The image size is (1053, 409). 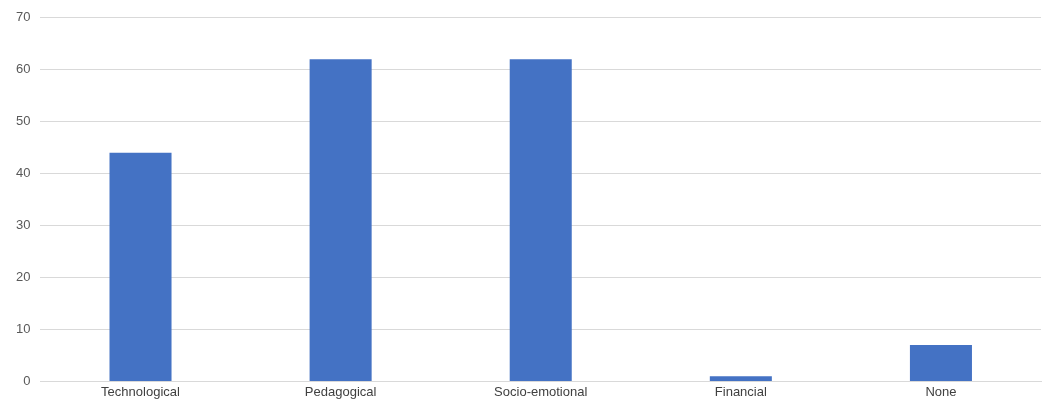 What do you see at coordinates (23, 121) in the screenshot?
I see `y-tick-label: 50` at bounding box center [23, 121].